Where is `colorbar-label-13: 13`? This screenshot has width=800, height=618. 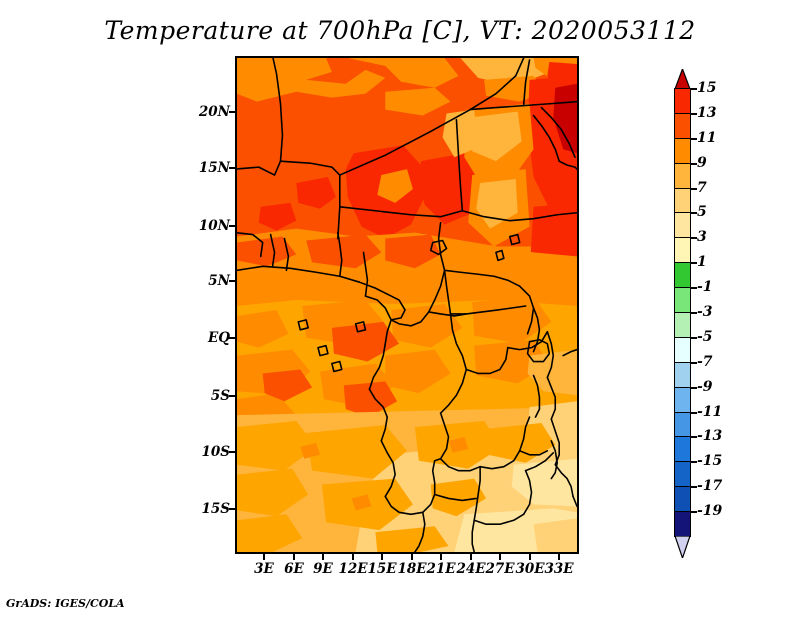
colorbar-label-13: 13 is located at coordinates (707, 112).